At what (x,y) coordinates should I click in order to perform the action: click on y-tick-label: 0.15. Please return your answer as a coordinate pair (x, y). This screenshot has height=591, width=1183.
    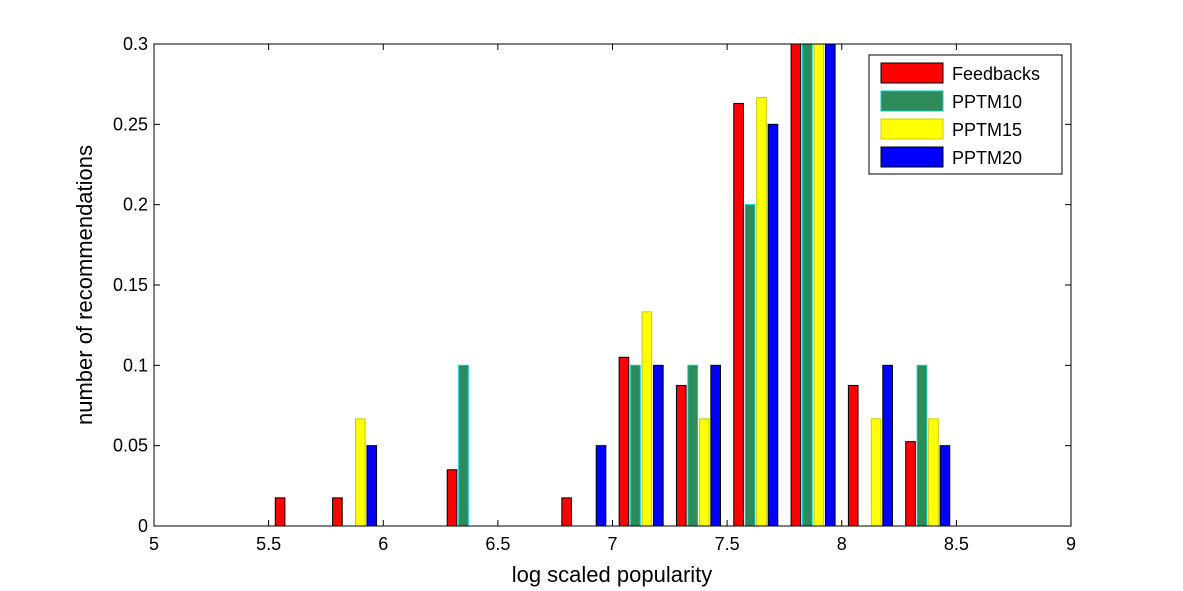
    Looking at the image, I should click on (130, 285).